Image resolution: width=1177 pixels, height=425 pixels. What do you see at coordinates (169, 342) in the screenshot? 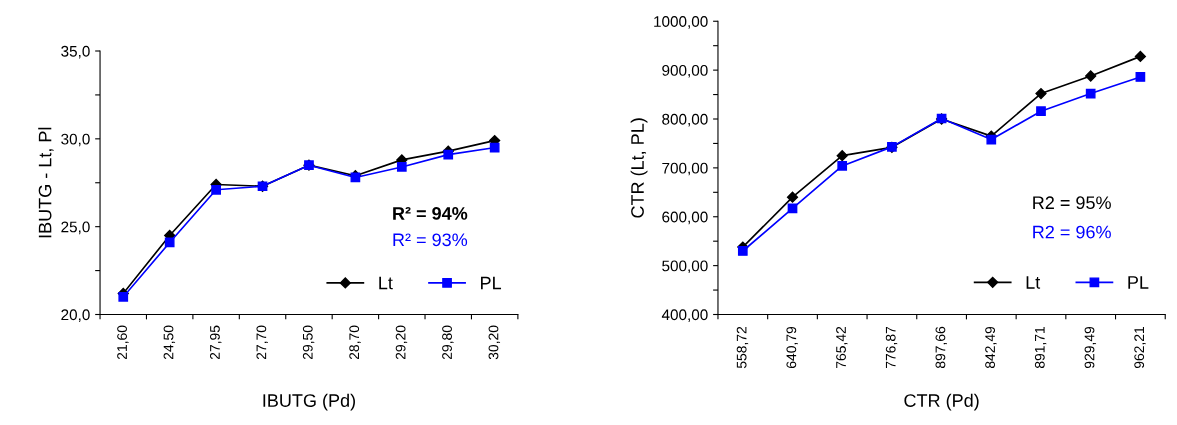
I see `x-tick-label: 24,50` at bounding box center [169, 342].